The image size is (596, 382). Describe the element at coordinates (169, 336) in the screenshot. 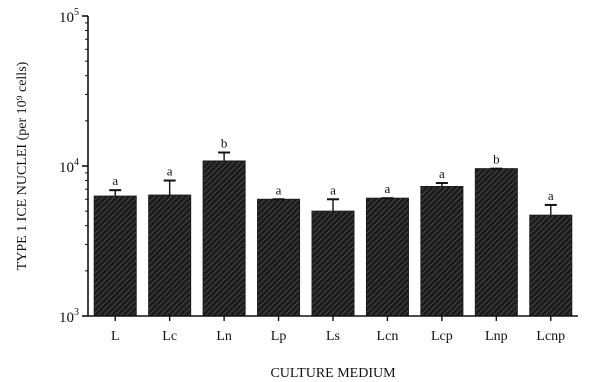

I see `x-tick-label-lc: Lc` at that location.